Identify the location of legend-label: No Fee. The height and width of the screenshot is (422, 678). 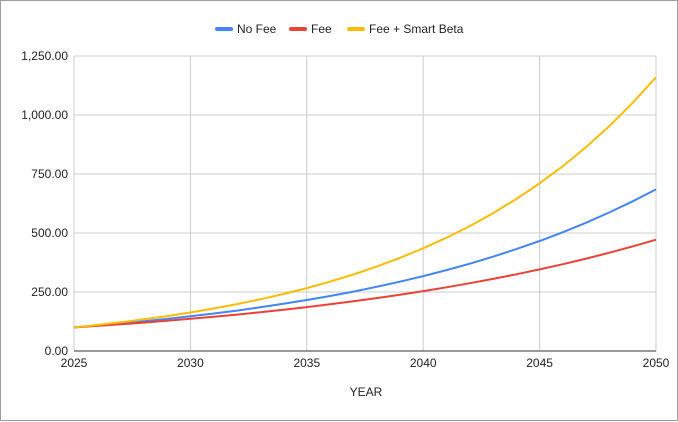
(257, 29).